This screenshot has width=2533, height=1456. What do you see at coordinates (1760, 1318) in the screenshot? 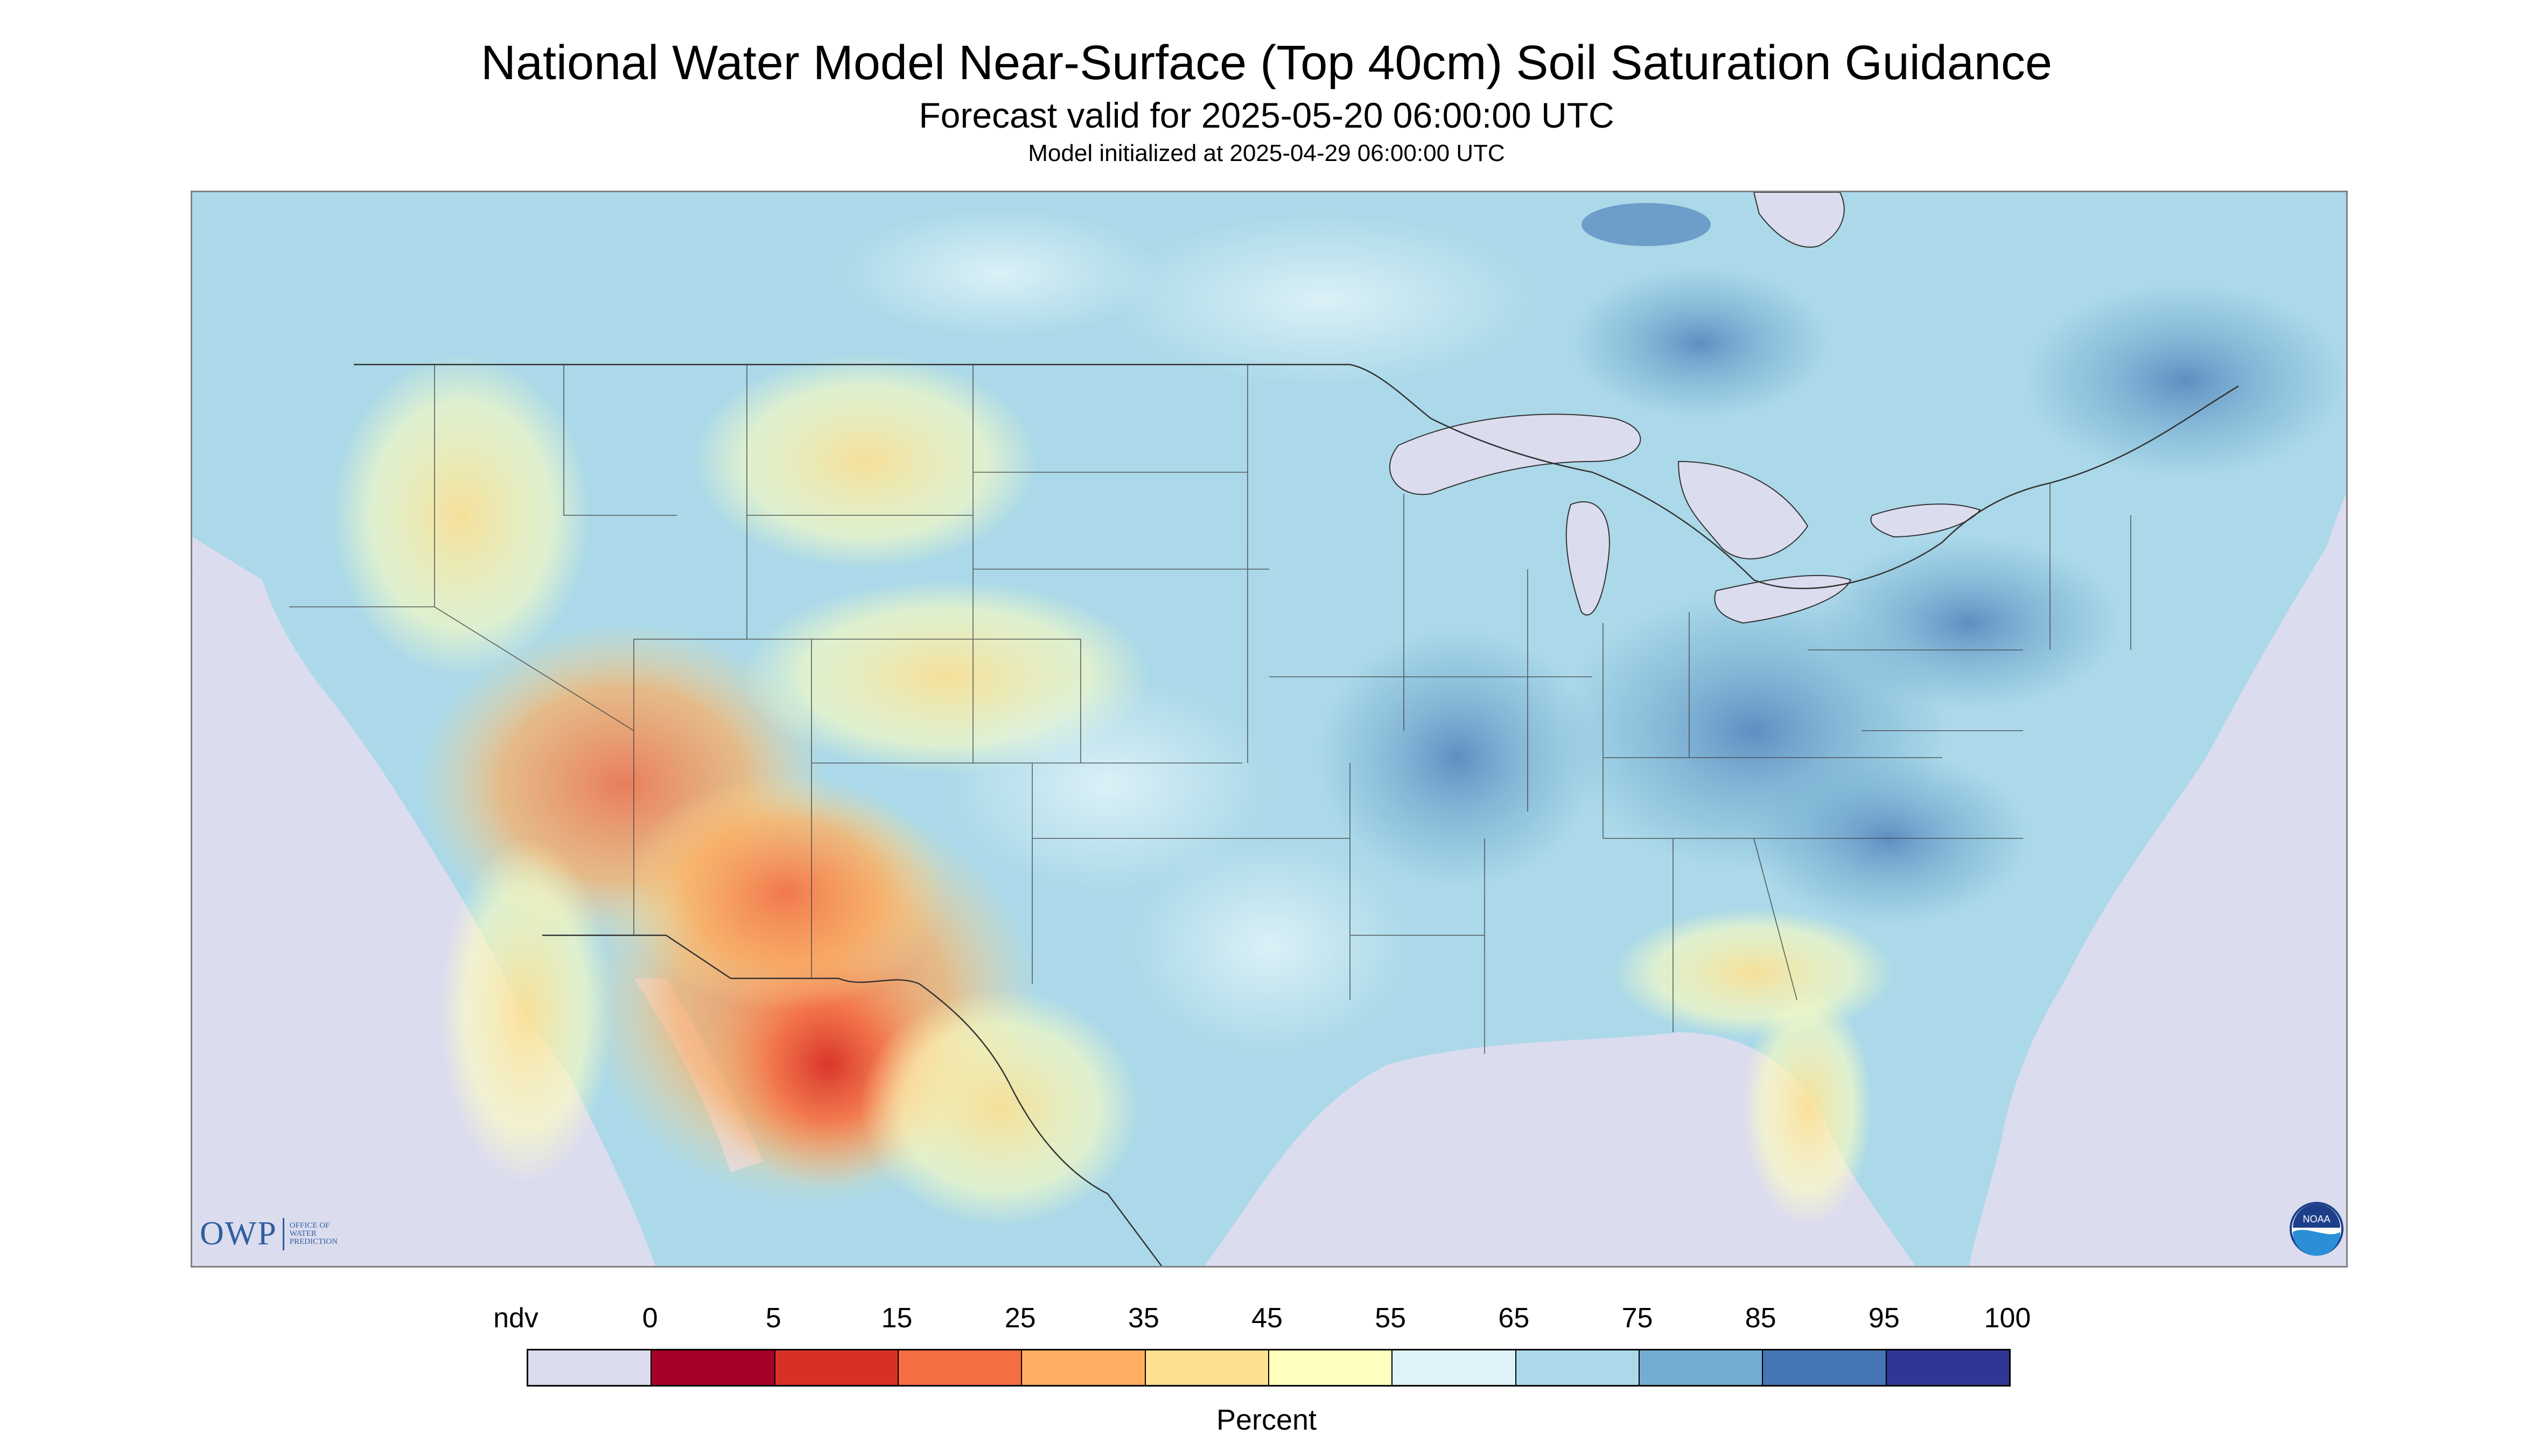
I see `legend-tick-label: 85` at bounding box center [1760, 1318].